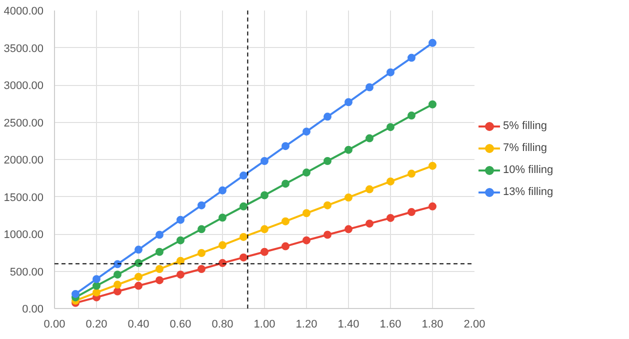  What do you see at coordinates (181, 324) in the screenshot?
I see `x-tick-label: 0.60` at bounding box center [181, 324].